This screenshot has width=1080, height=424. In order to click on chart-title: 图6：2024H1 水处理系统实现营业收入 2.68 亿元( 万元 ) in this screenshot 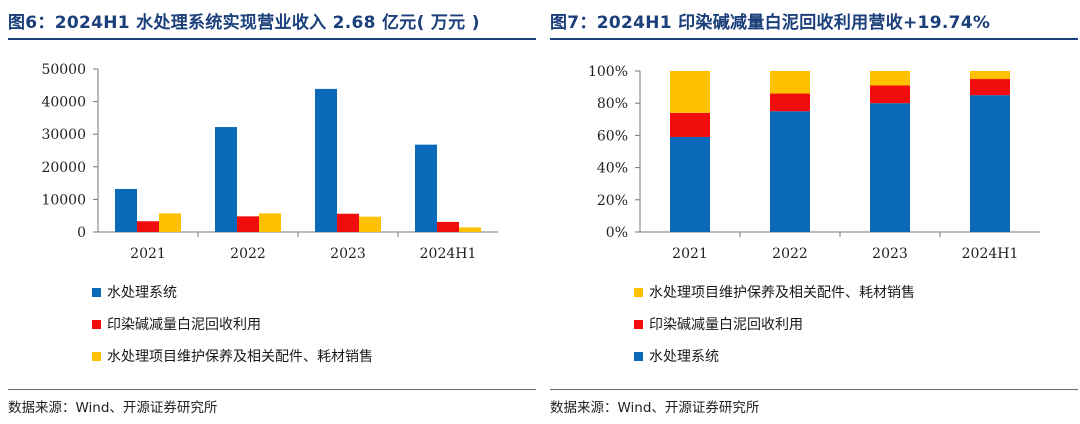, I will do `click(244, 23)`.